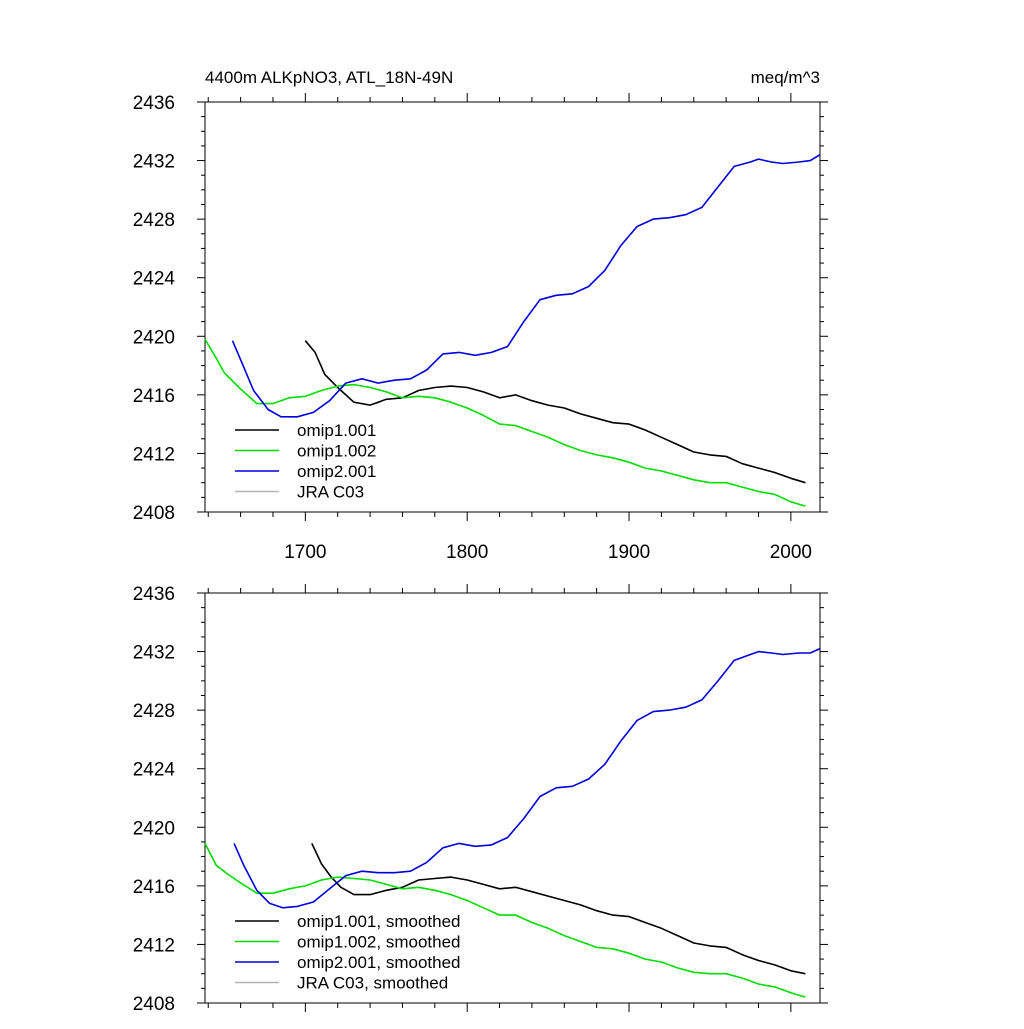  What do you see at coordinates (336, 451) in the screenshot?
I see `legend-label: omip1.002` at bounding box center [336, 451].